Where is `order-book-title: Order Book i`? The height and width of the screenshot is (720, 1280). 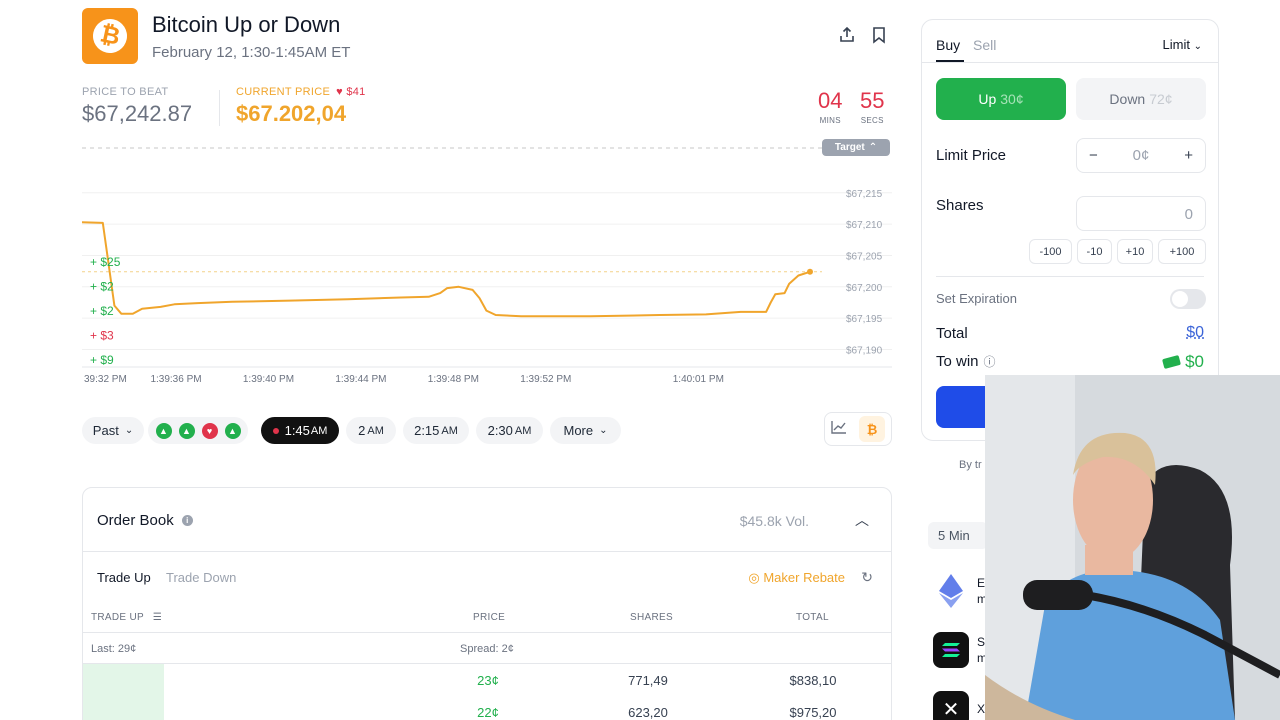
order-book-title: Order Book i is located at coordinates (145, 520).